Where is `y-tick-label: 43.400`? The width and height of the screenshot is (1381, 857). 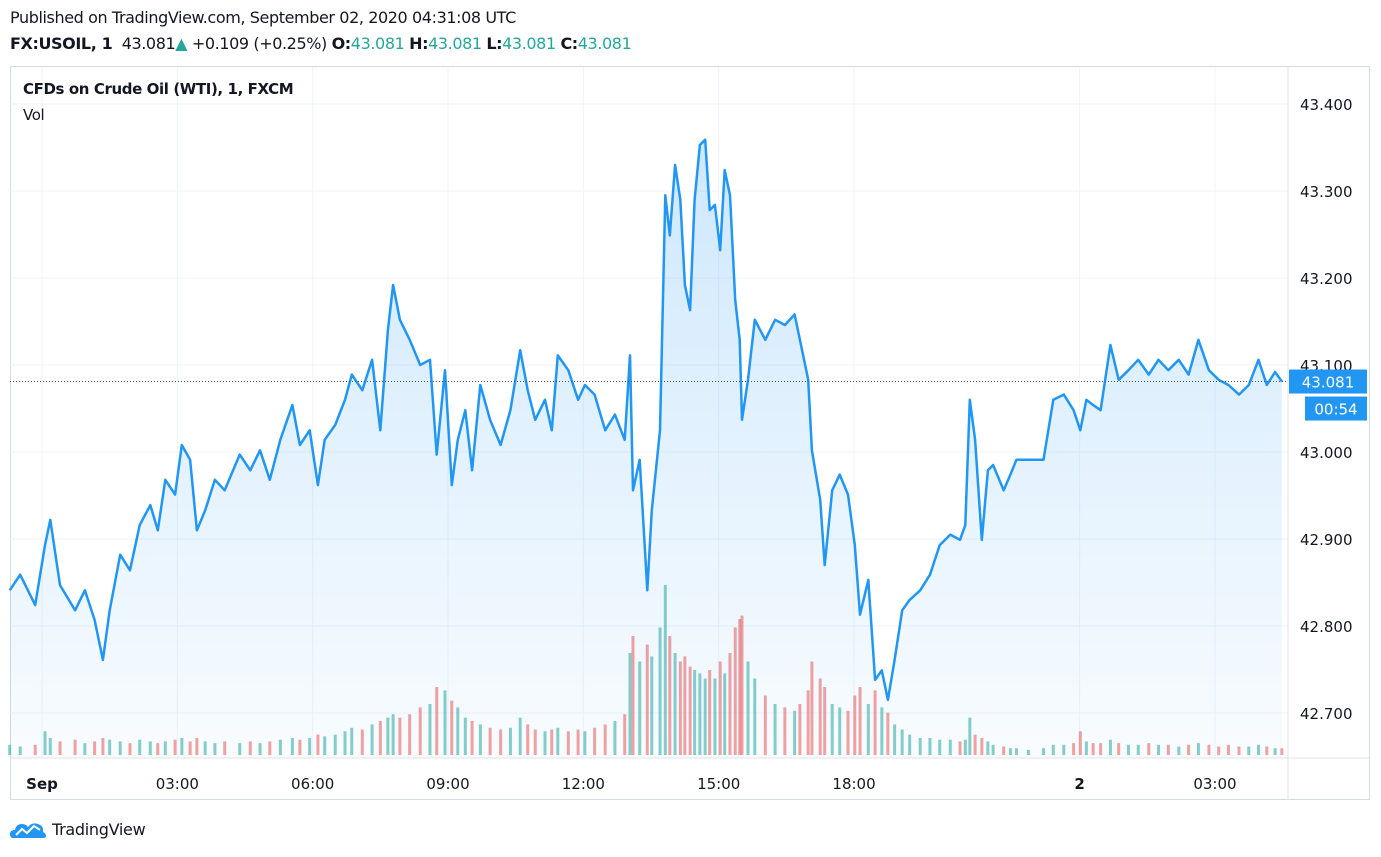 y-tick-label: 43.400 is located at coordinates (1326, 105).